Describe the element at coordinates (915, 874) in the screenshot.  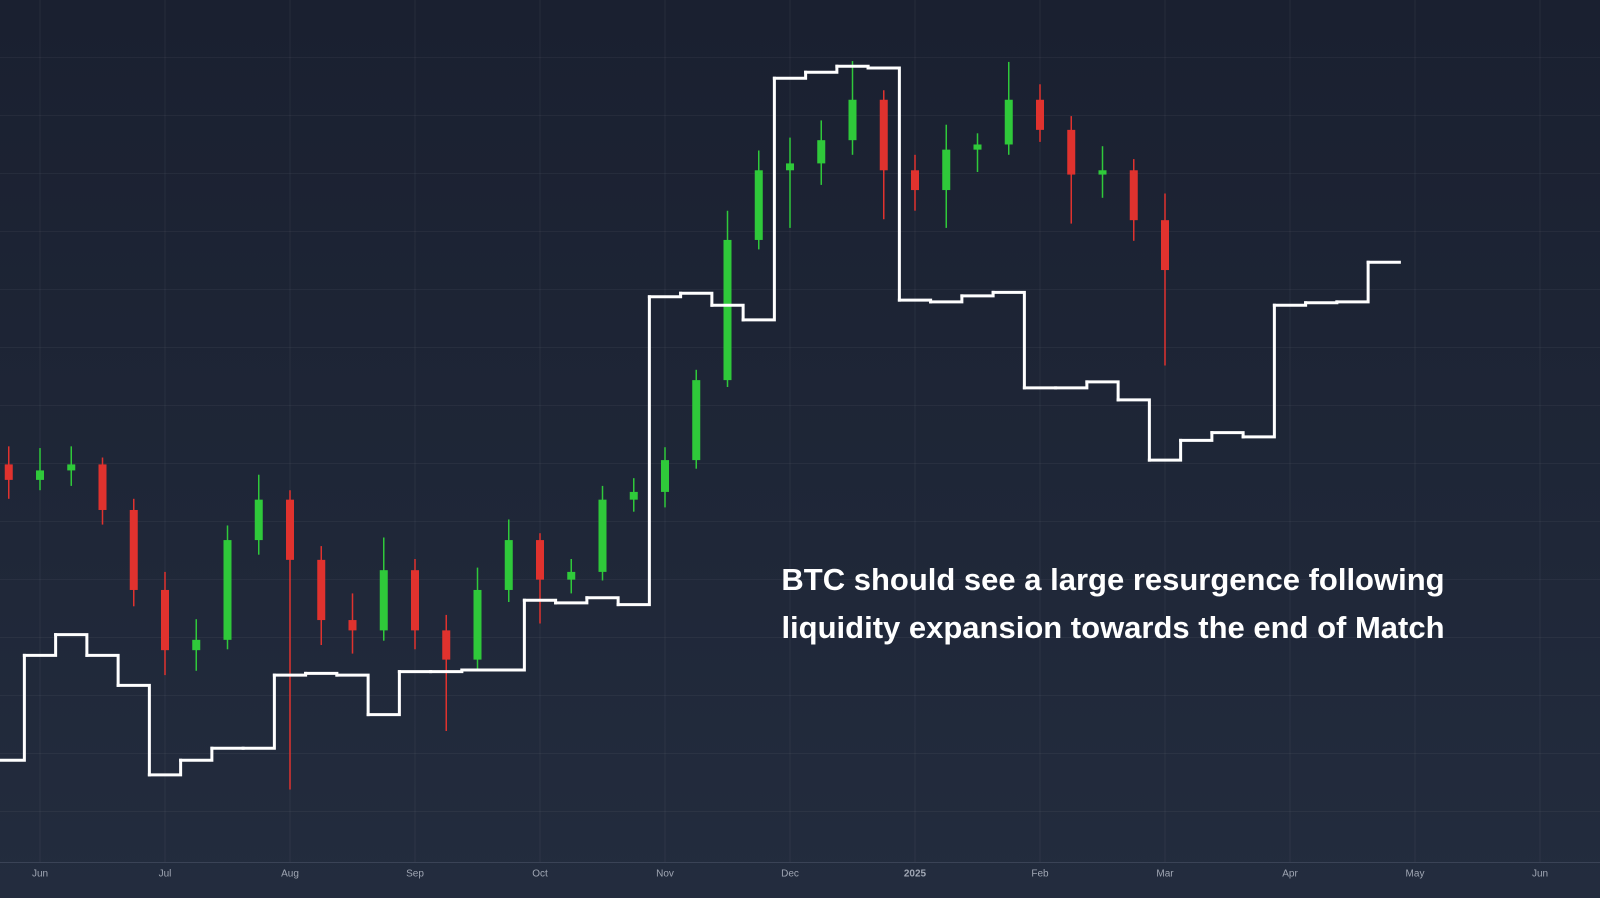
I see `x-tick-label: 2025` at that location.